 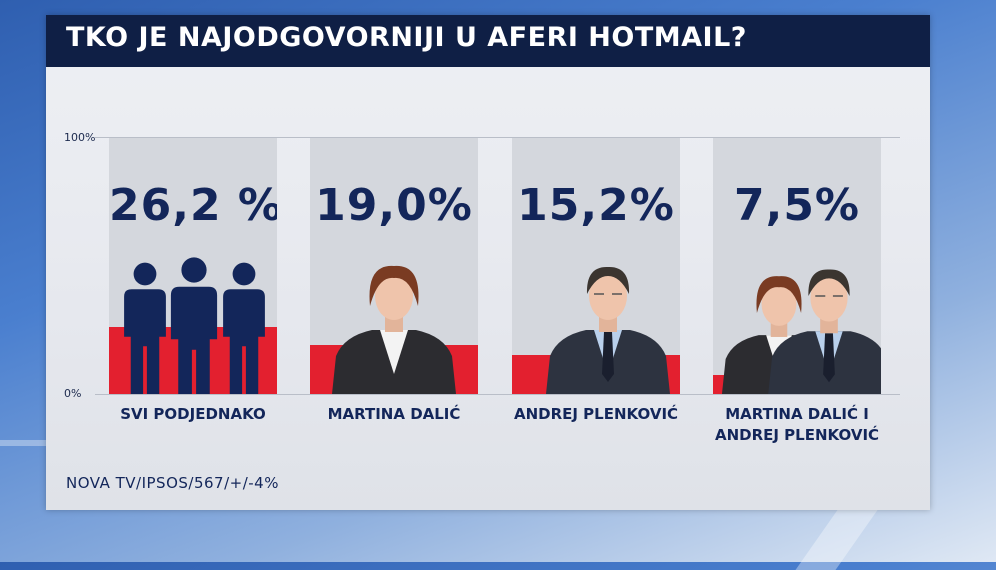 I want to click on woman-portrait-icon, so click(x=394, y=329).